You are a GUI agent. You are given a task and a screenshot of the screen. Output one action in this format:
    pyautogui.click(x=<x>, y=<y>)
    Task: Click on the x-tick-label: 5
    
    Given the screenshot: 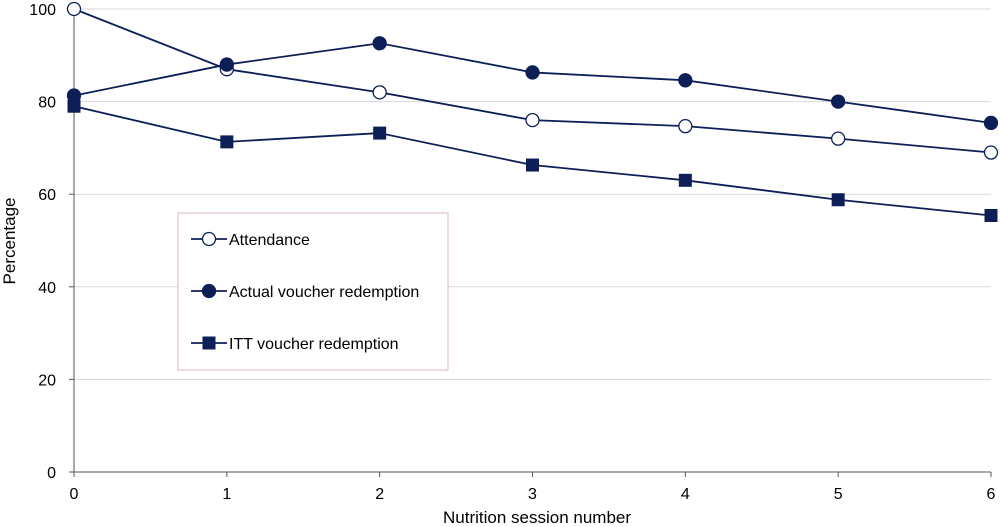 What is the action you would take?
    pyautogui.click(x=838, y=494)
    